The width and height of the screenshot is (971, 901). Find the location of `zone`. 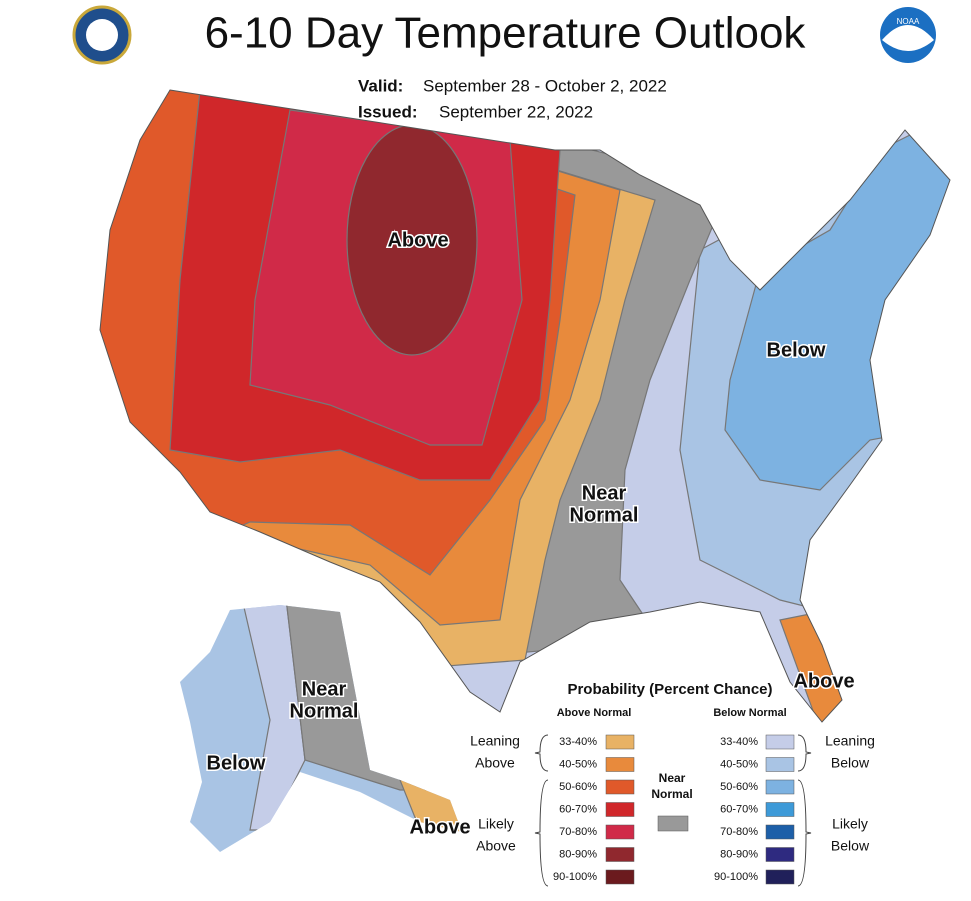

zone is located at coordinates (837, 295).